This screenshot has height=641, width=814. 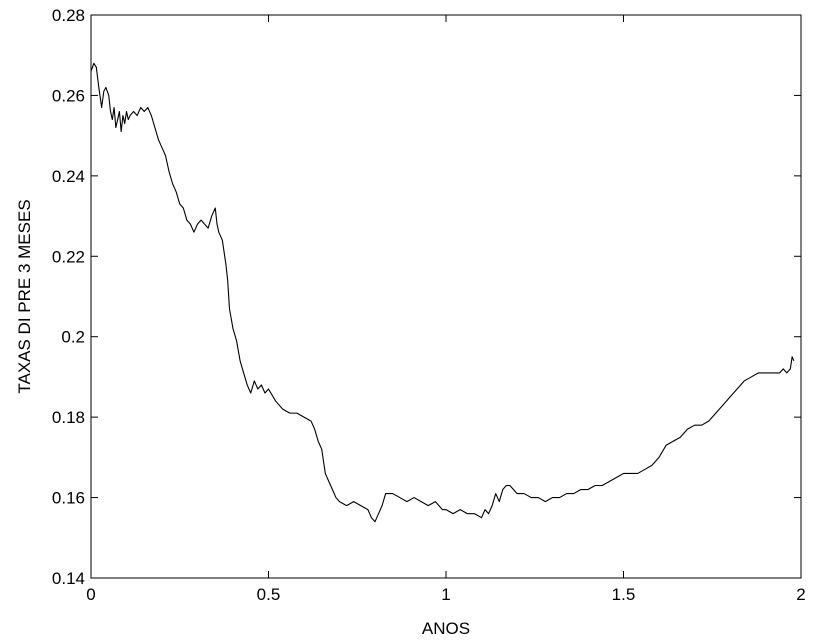 I want to click on x-tick-label: 1, so click(x=445, y=594).